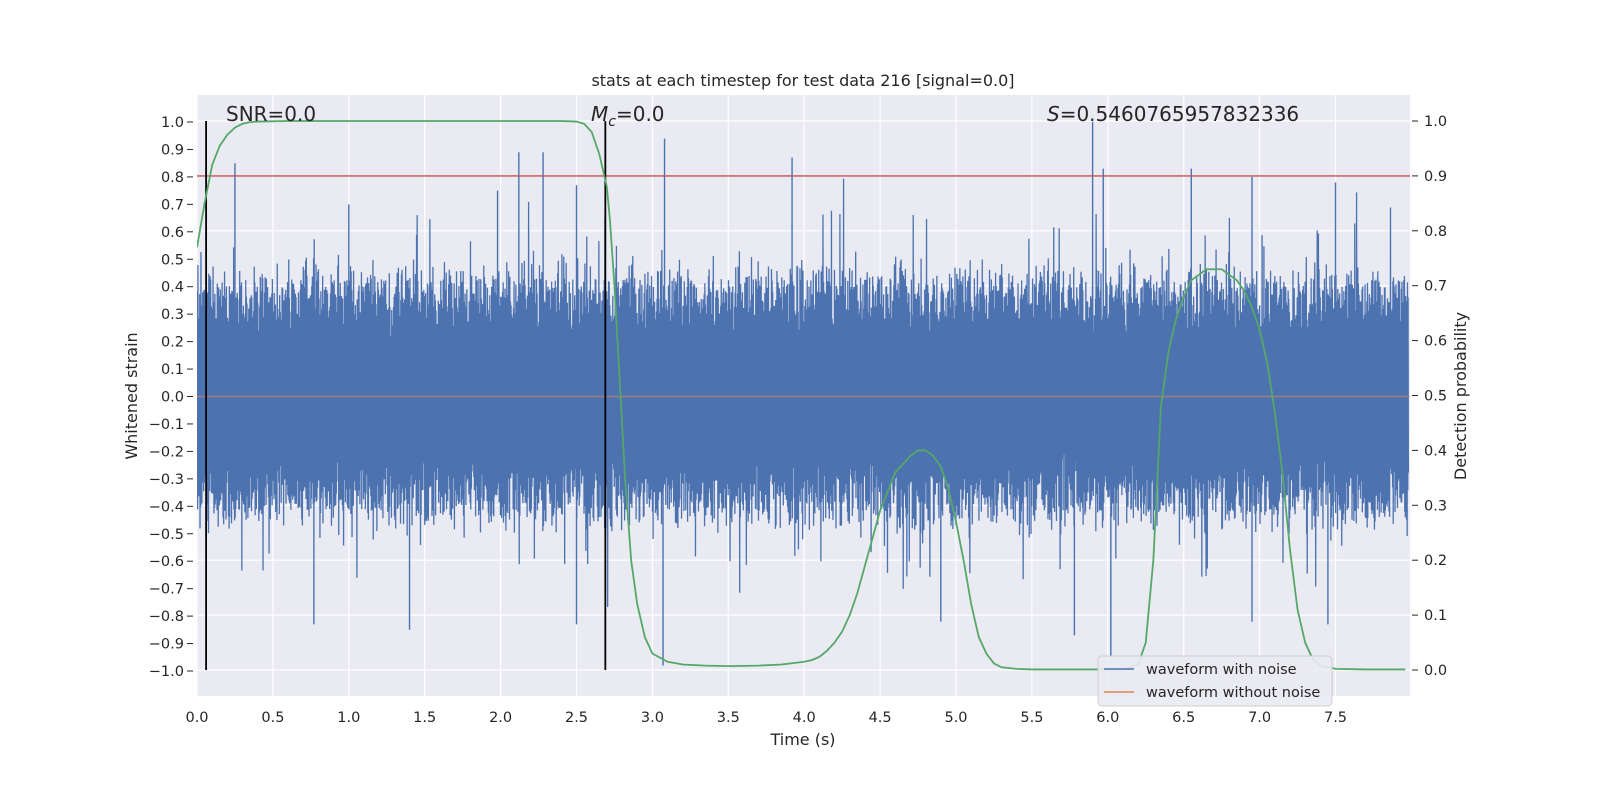 This screenshot has height=800, width=1600. What do you see at coordinates (166, 480) in the screenshot?
I see `y-tick-label: −0.3` at bounding box center [166, 480].